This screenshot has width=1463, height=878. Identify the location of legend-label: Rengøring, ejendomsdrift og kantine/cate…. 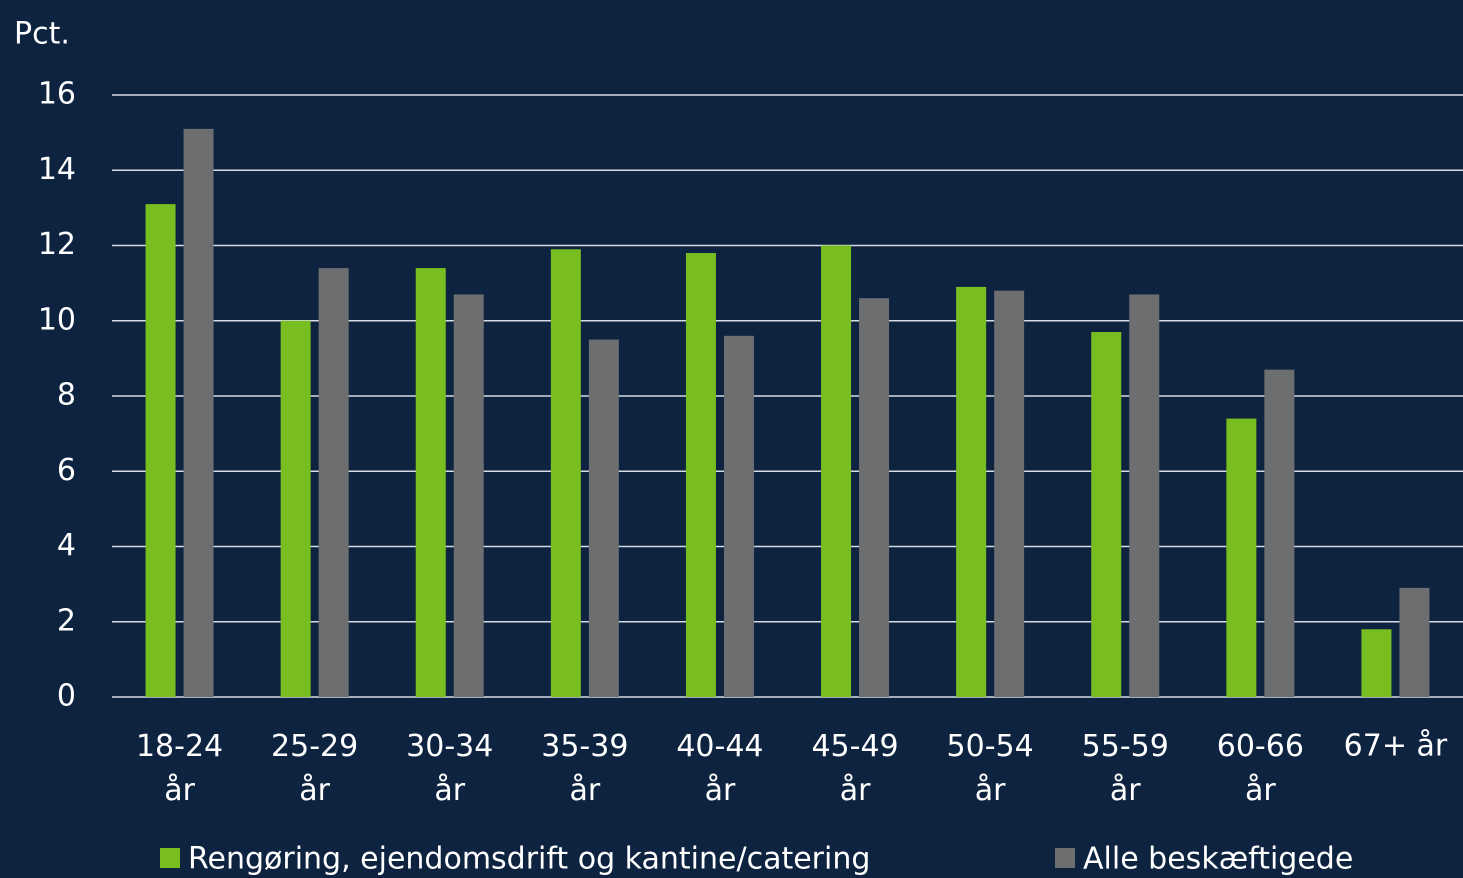
(529, 859).